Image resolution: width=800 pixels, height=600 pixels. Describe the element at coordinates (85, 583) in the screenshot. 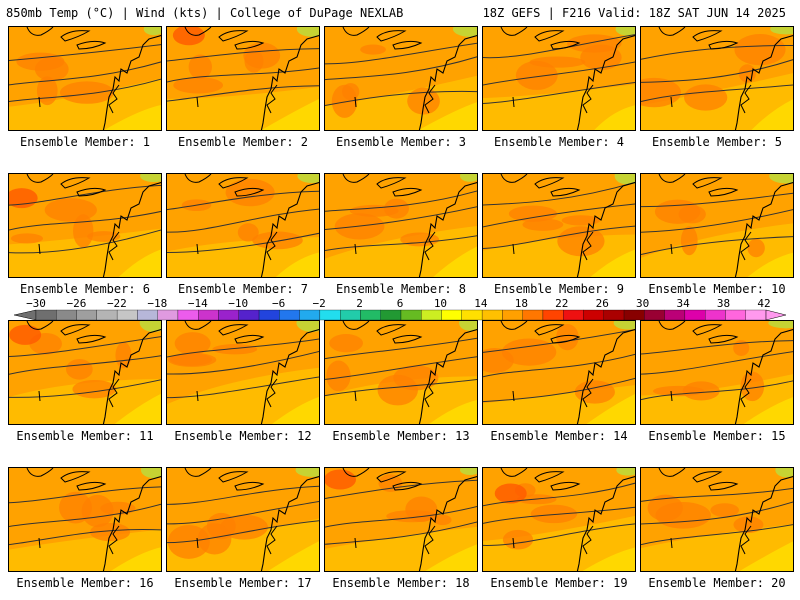

I see `member-label: Ensemble Member: 16` at that location.